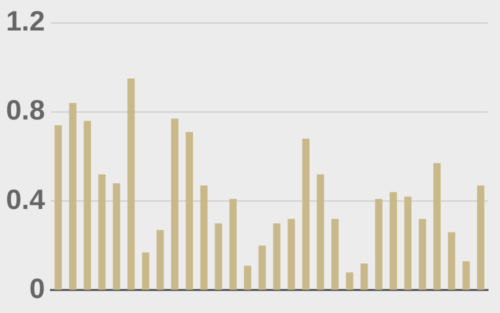 Image resolution: width=500 pixels, height=313 pixels. I want to click on y-tick-label: 0, so click(37, 288).